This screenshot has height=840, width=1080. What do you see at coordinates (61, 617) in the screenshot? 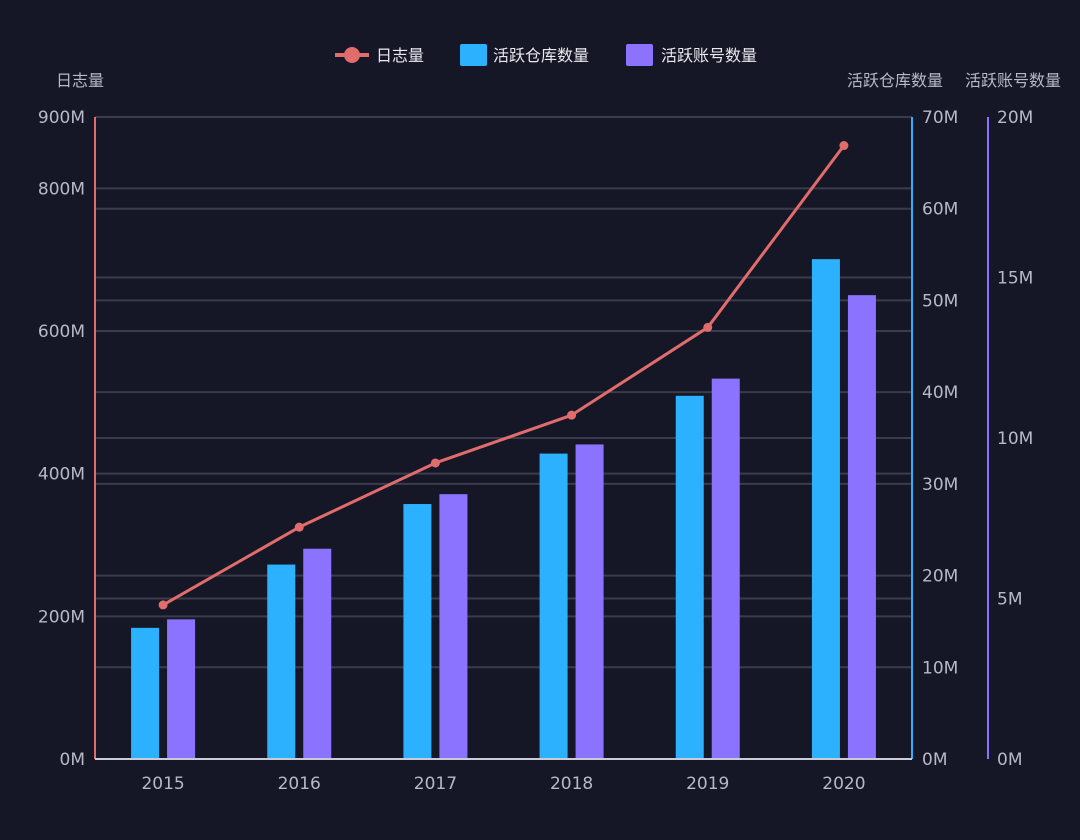
I see `left-axis-tick-label: 200M` at bounding box center [61, 617].